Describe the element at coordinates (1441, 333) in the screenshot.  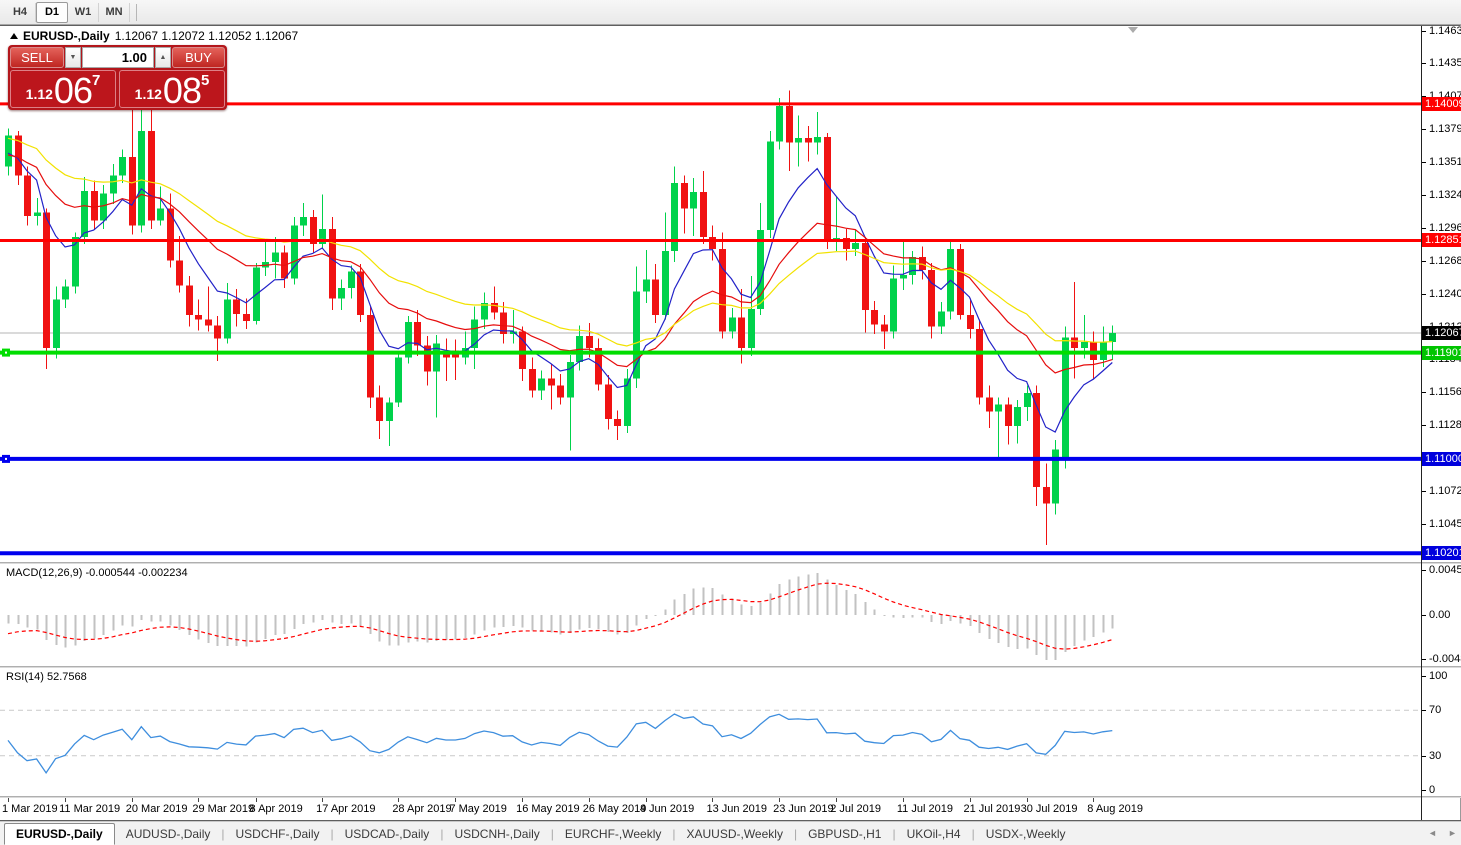
I see `bid-price-label: 1.12067` at that location.